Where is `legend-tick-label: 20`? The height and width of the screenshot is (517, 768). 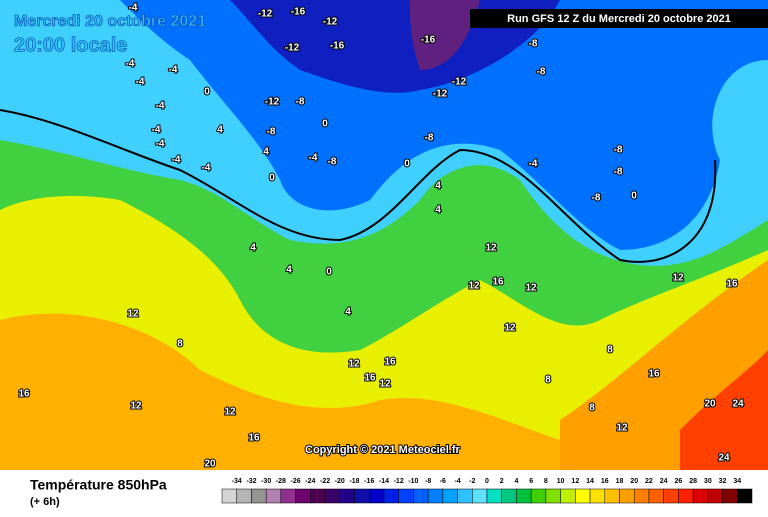
legend-tick-label: 20 is located at coordinates (634, 481).